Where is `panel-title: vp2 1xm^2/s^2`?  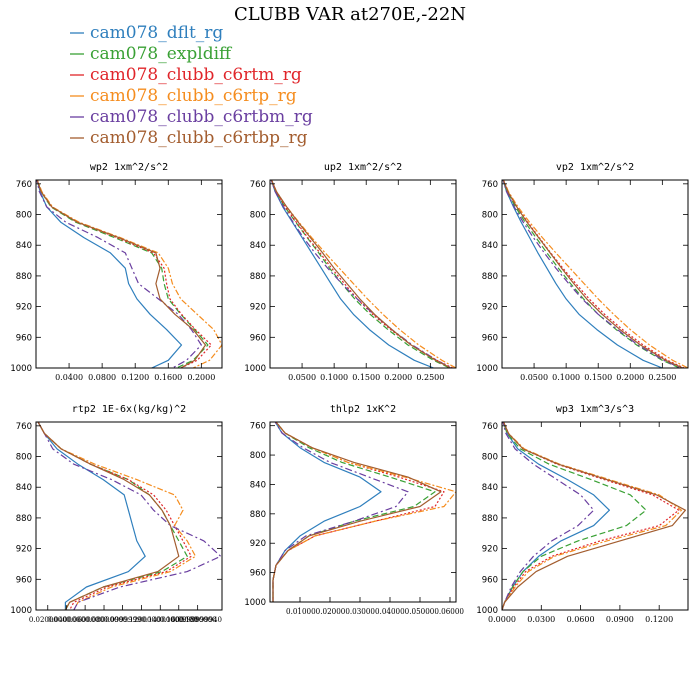 panel-title: vp2 1xm^2/s^2 is located at coordinates (595, 167).